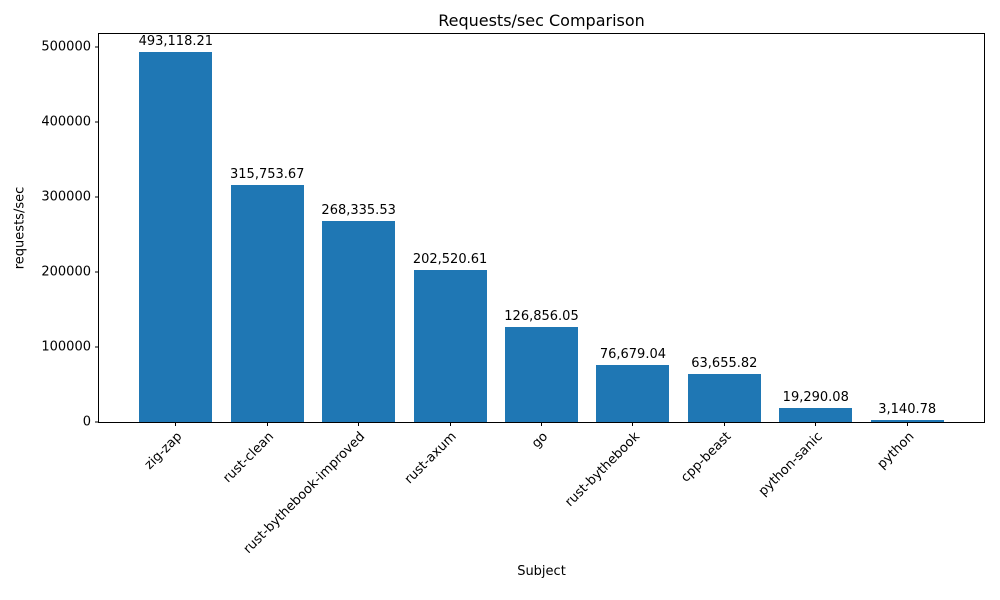  I want to click on x-tick-label: rust-clean, so click(249, 457).